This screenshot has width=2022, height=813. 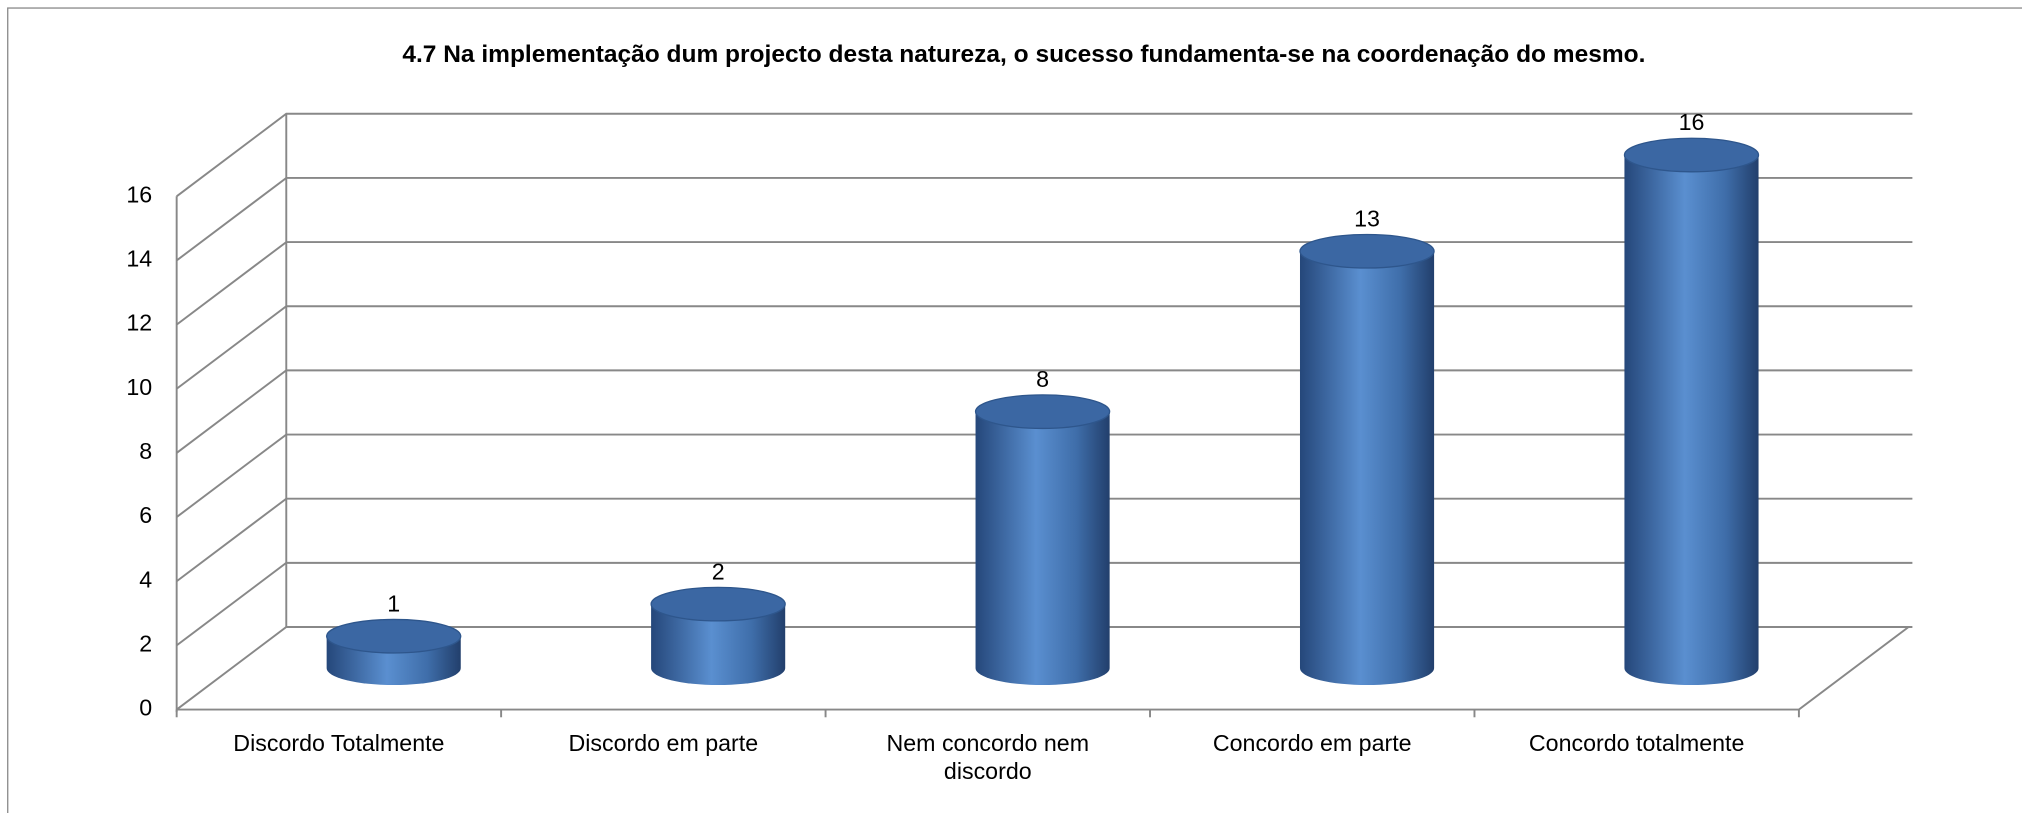 I want to click on x-tick-label: Concordo totalmente, so click(x=1636, y=743).